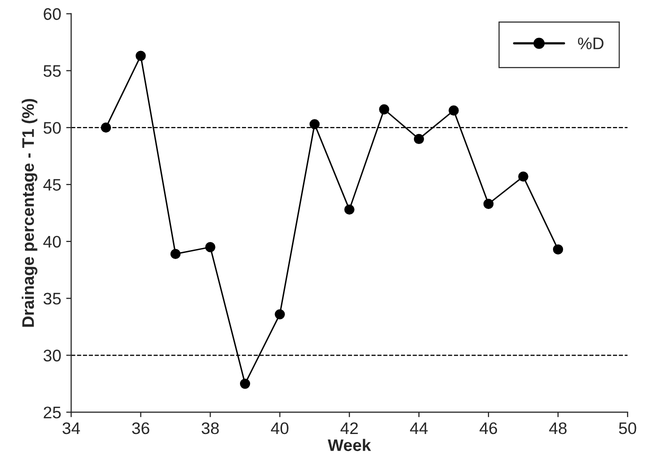 The image size is (647, 458). Describe the element at coordinates (52, 356) in the screenshot. I see `y-tick-label: 30` at that location.